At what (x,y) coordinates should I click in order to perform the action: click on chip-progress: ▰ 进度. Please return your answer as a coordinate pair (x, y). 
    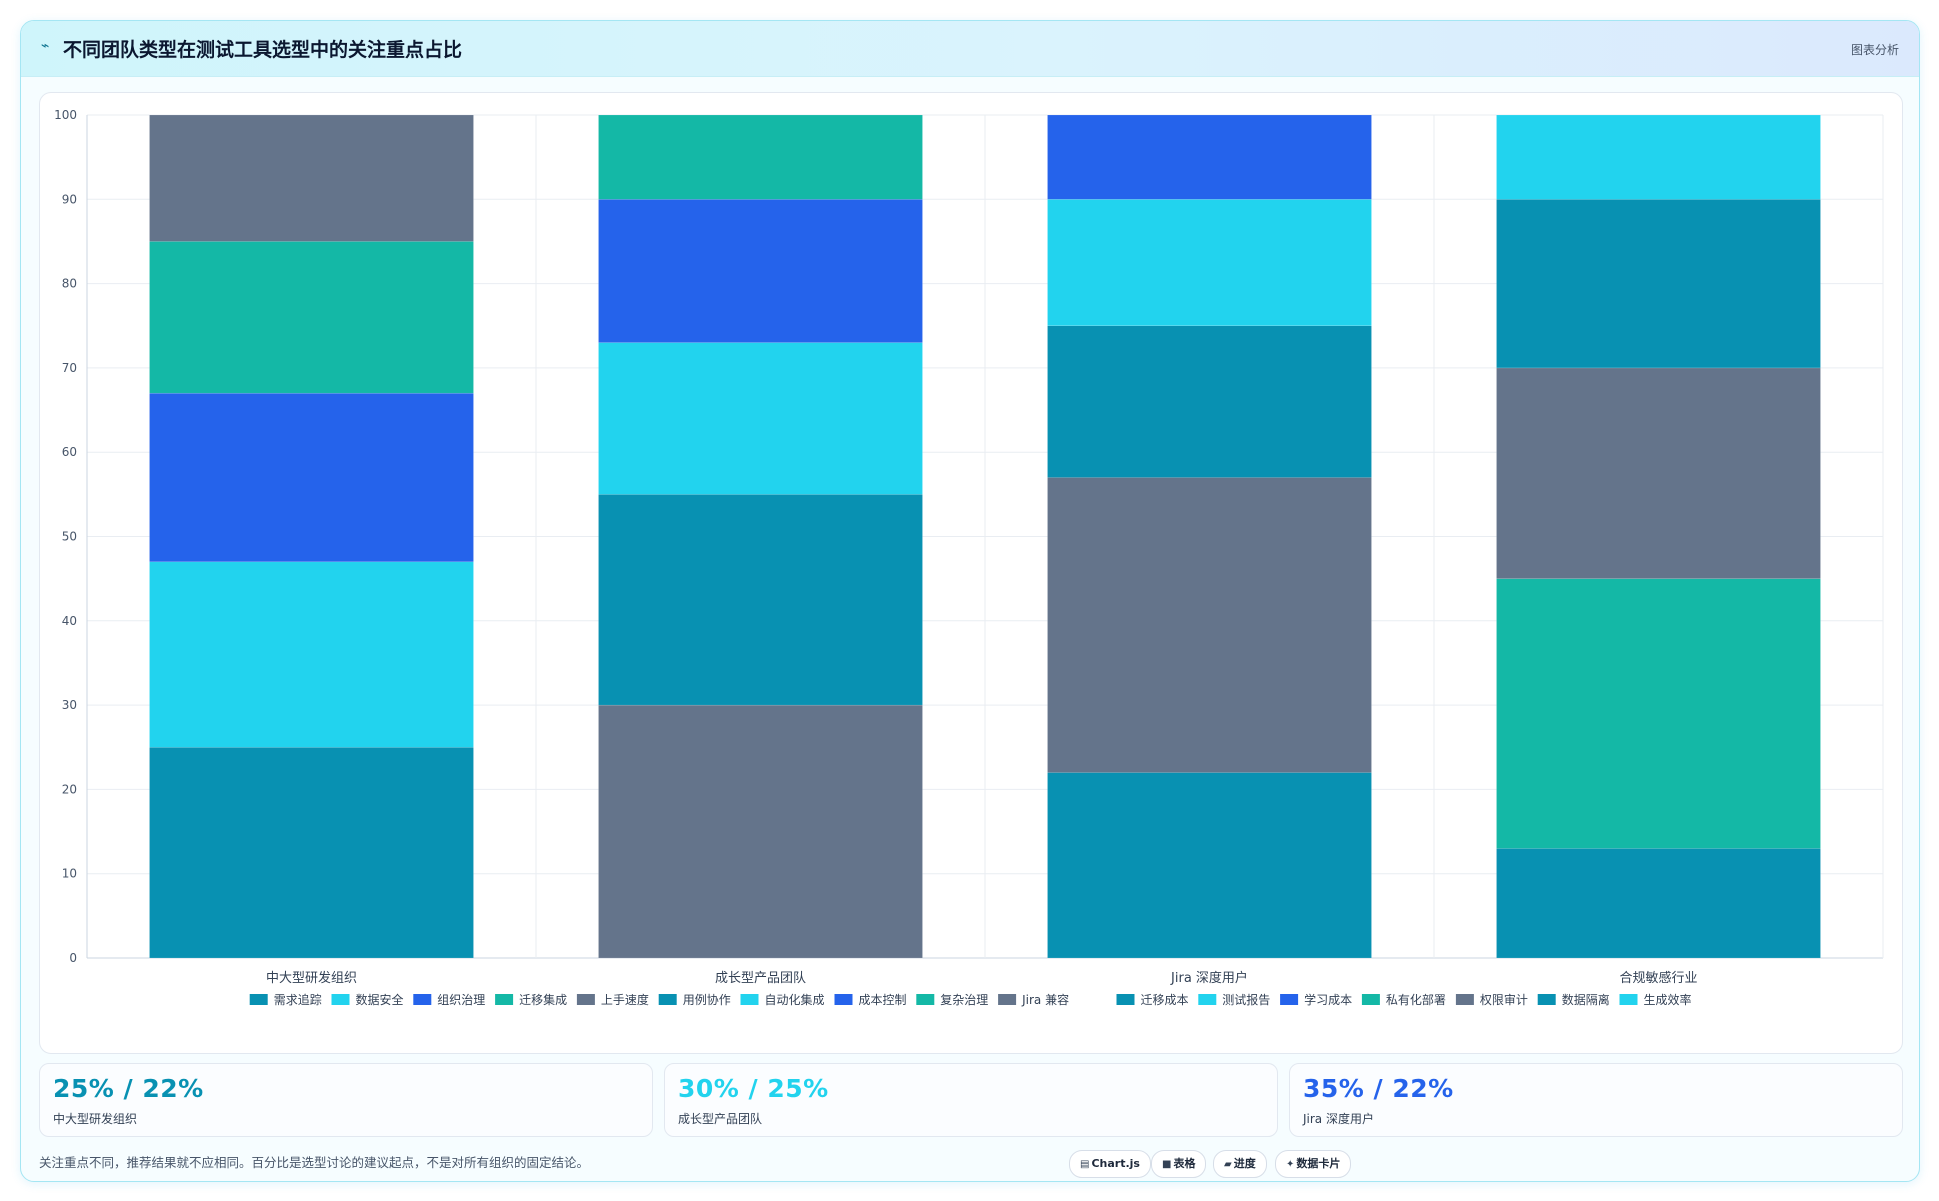
    Looking at the image, I should click on (1240, 1164).